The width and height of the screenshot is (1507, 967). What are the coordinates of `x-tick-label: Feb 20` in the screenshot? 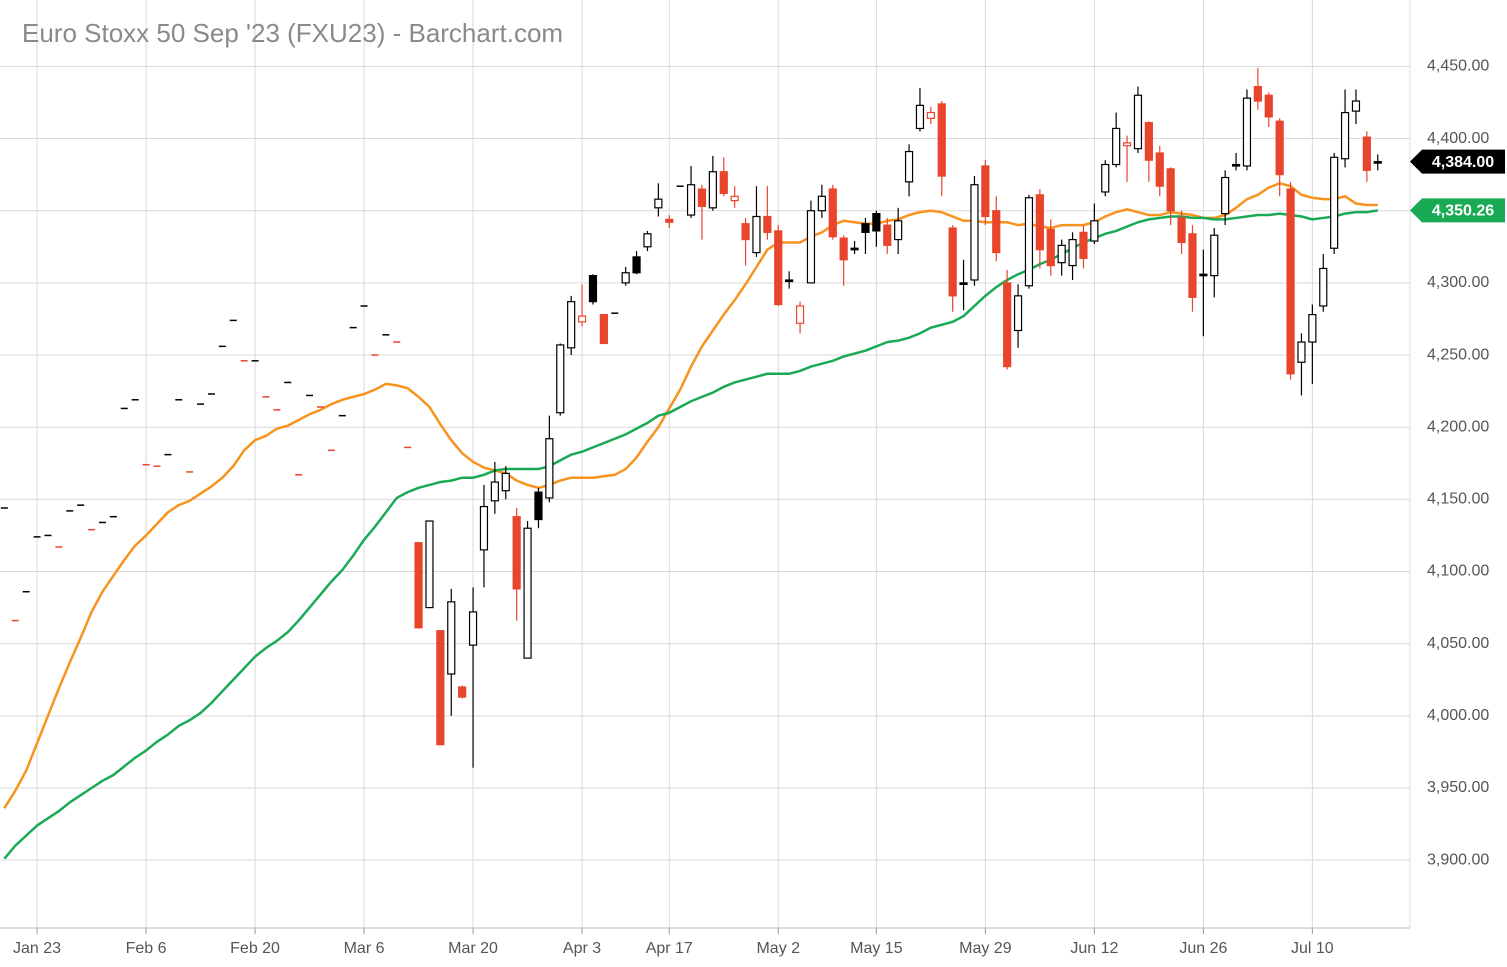 It's located at (255, 948).